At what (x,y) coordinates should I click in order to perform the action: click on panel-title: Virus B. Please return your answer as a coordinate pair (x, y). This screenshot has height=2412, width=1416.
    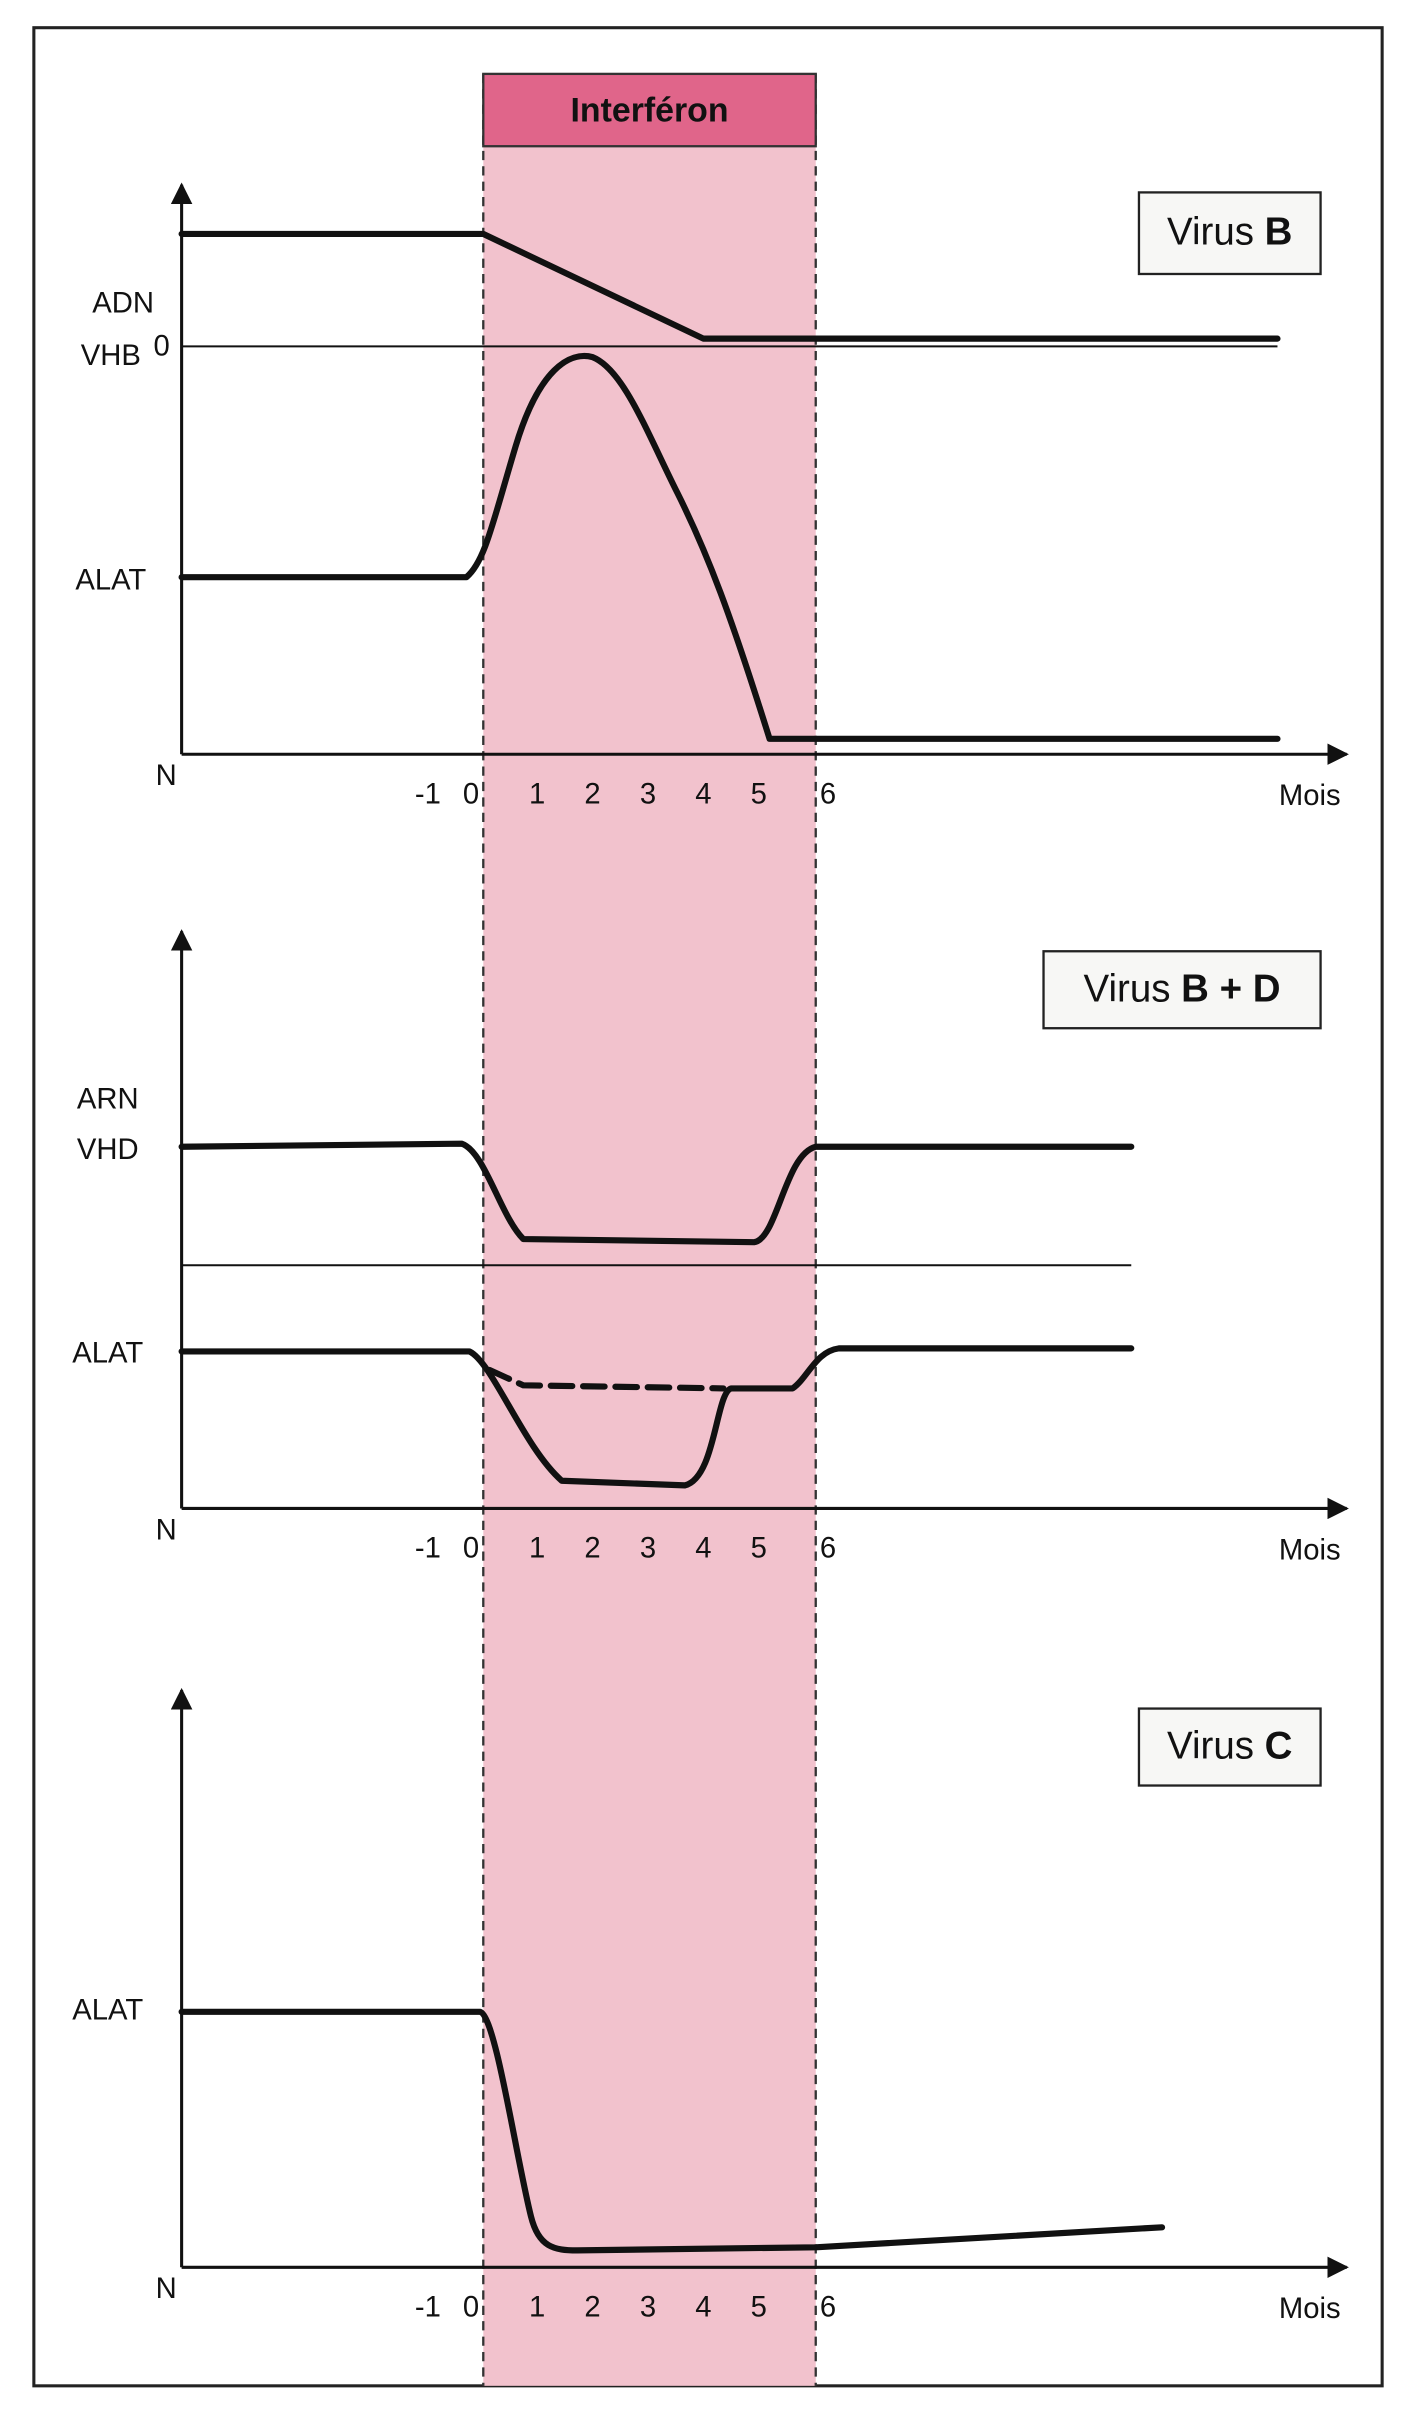
    Looking at the image, I should click on (1229, 232).